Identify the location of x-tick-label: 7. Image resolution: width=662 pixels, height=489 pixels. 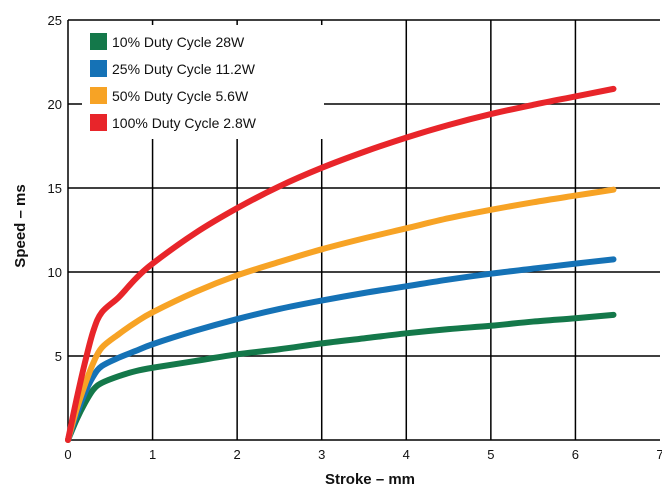
(659, 454).